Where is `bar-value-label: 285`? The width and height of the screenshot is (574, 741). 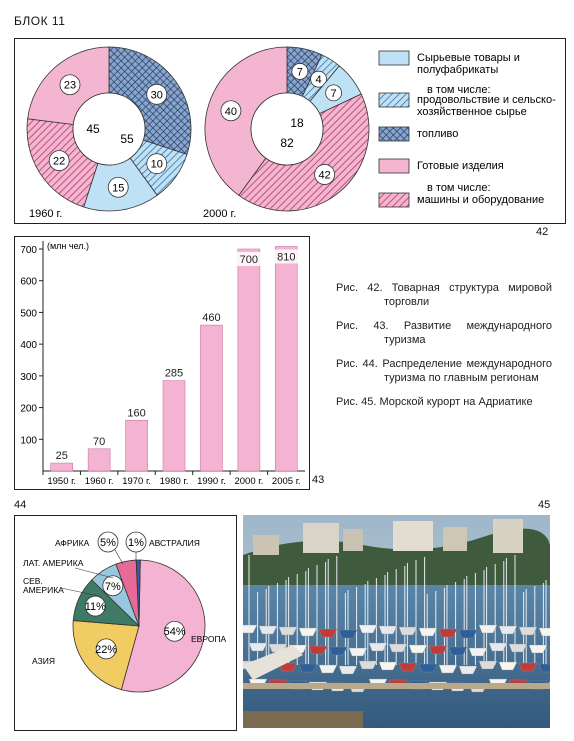
bar-value-label: 285 is located at coordinates (174, 374).